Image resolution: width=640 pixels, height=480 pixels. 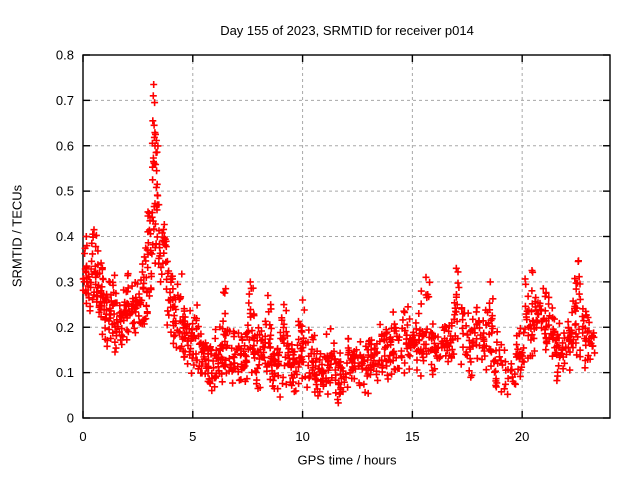 What do you see at coordinates (65, 100) in the screenshot?
I see `y-tick-label: 0.7` at bounding box center [65, 100].